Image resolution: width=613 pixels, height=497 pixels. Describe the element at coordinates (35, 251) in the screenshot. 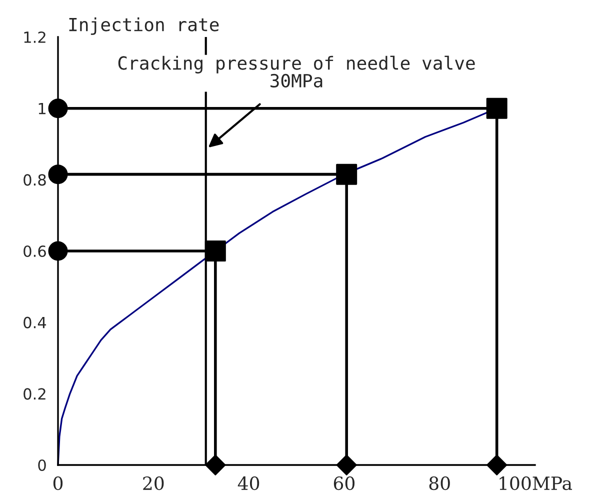

I see `y-tick-label: 0.6` at that location.